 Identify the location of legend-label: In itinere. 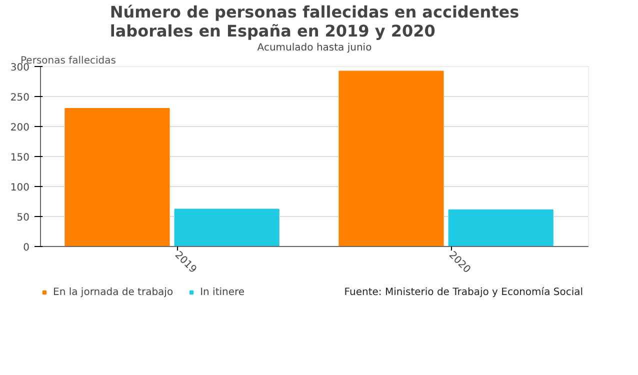
(222, 292).